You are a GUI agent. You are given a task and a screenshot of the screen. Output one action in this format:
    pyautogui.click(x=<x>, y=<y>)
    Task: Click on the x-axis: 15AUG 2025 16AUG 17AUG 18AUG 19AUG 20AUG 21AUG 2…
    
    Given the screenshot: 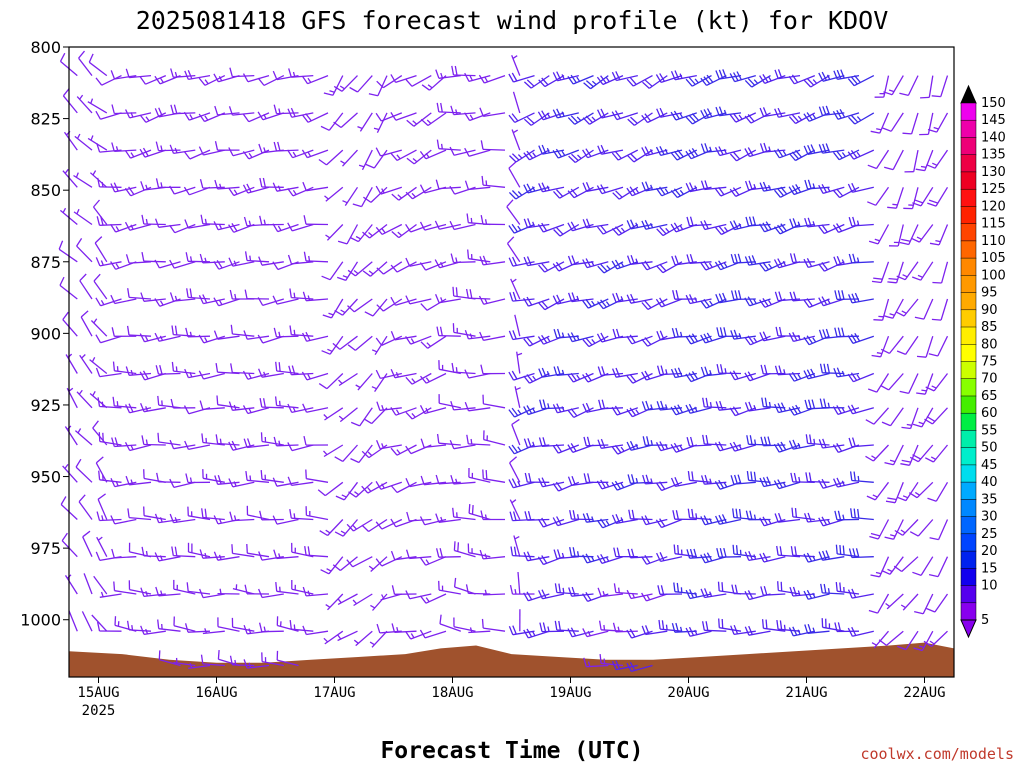 What is the action you would take?
    pyautogui.click(x=511, y=698)
    